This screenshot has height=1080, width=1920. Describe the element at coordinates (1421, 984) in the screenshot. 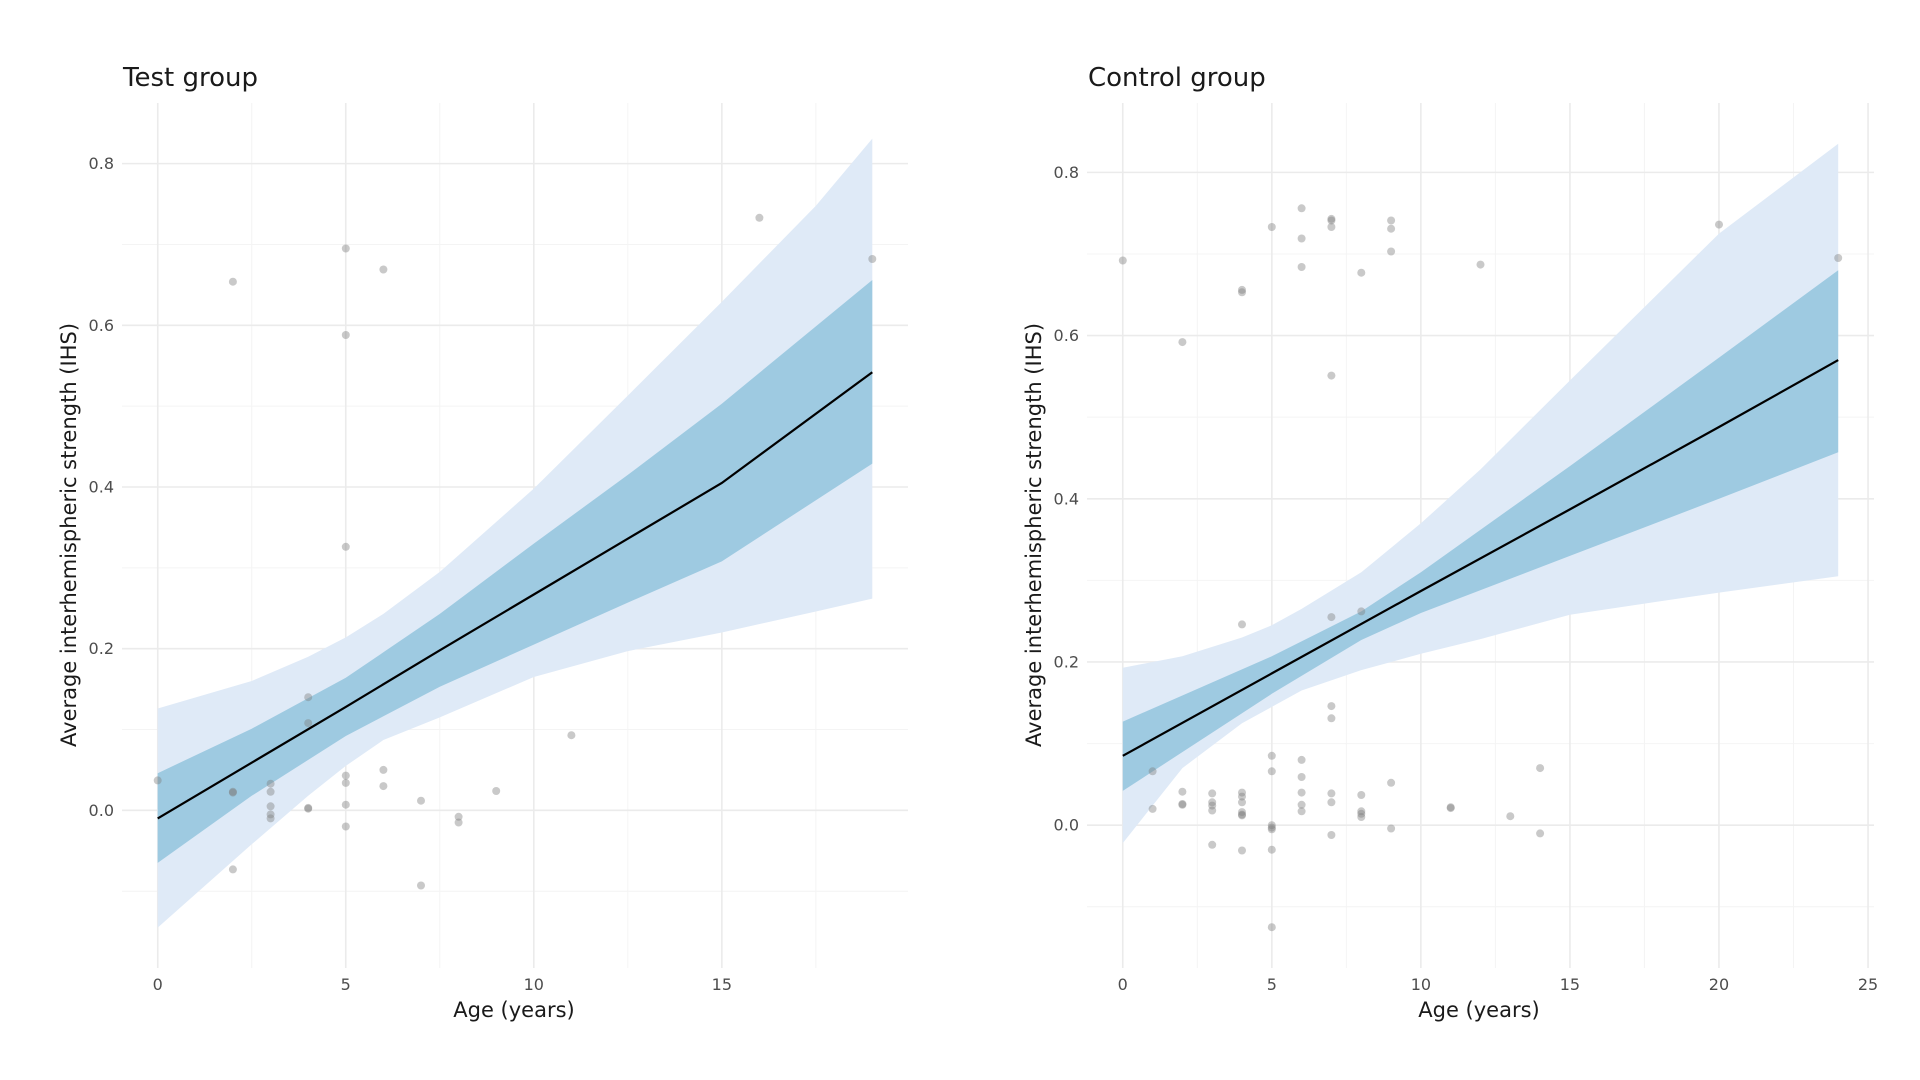

I see `control-x-tick-label: 10` at that location.